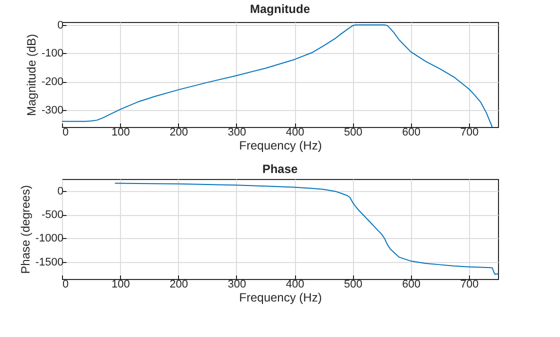 The image size is (560, 337). What do you see at coordinates (49, 262) in the screenshot?
I see `y-tick-label: -1500` at bounding box center [49, 262].